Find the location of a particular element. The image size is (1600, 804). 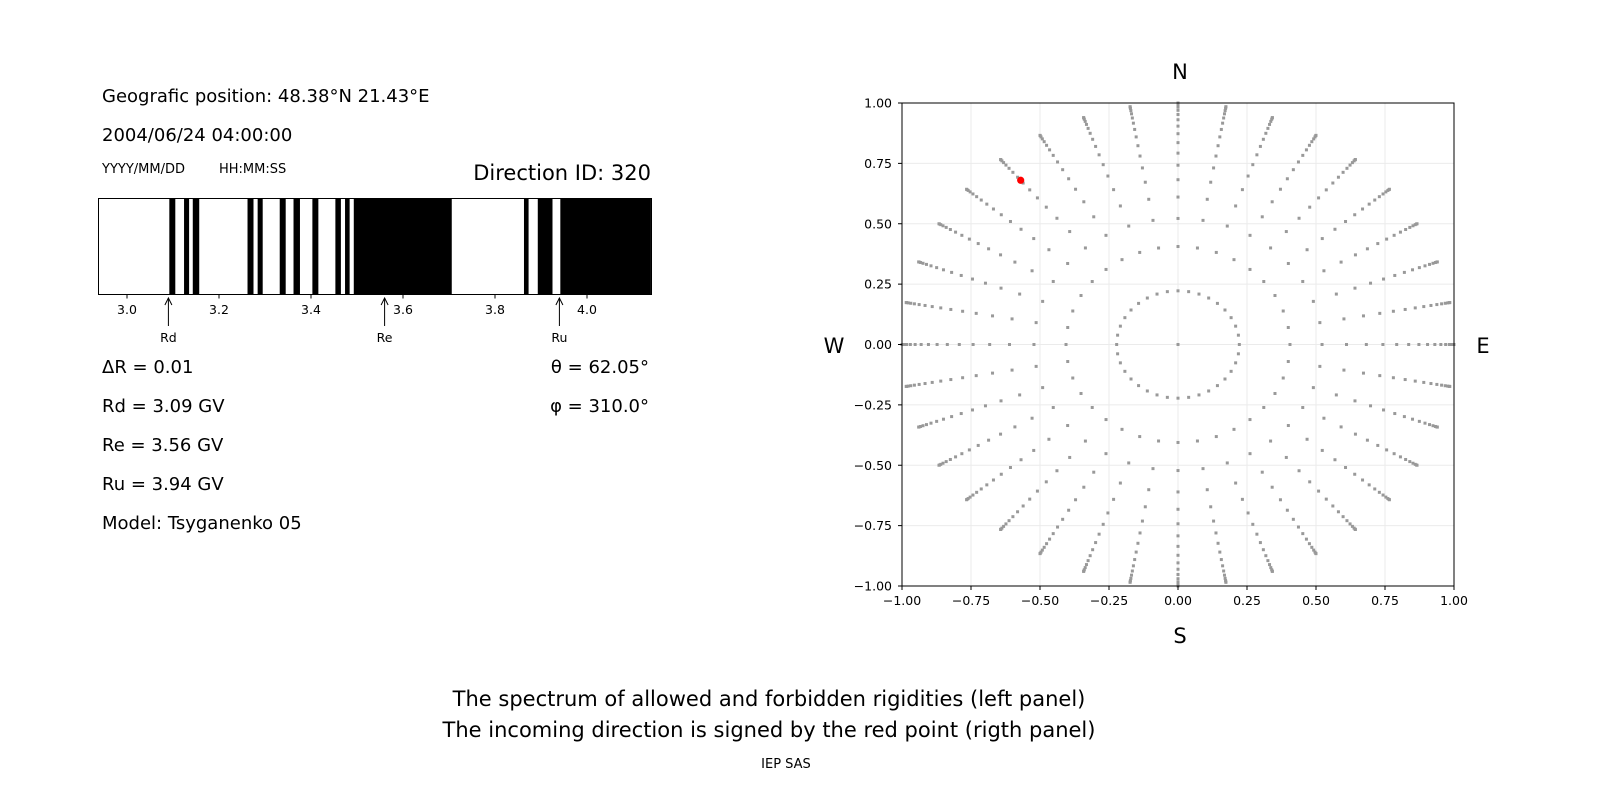

direction-id: Direction ID: 320 is located at coordinates (562, 173).